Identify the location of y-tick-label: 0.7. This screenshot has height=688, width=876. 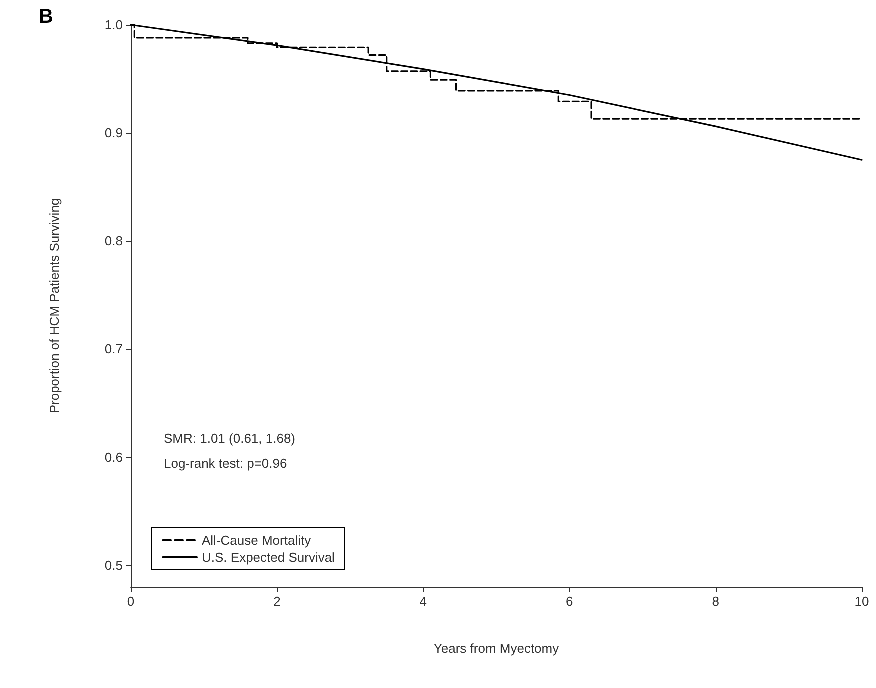
(113, 349).